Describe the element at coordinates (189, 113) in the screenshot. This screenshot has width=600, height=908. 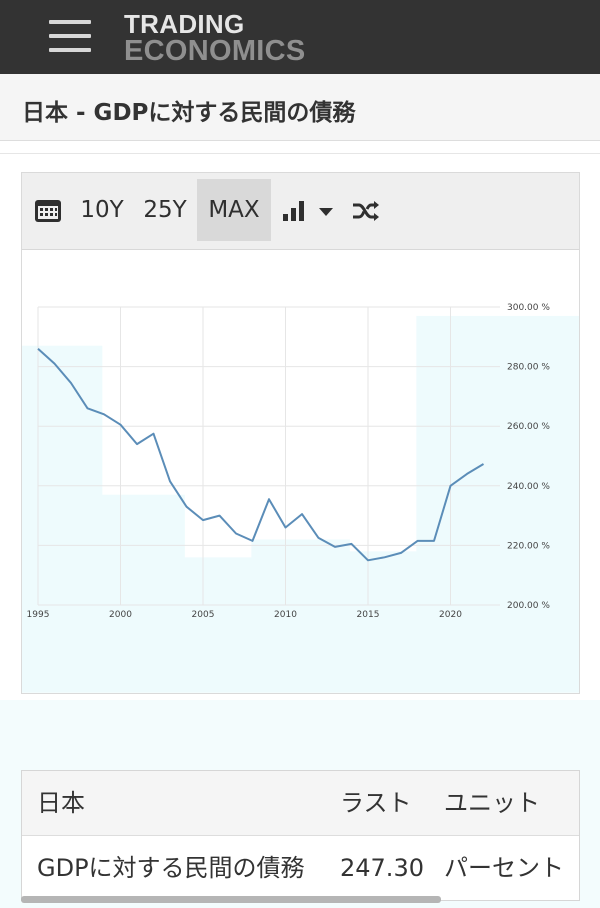
I see `page-title: 日本 - GDPに対する民間の債務` at that location.